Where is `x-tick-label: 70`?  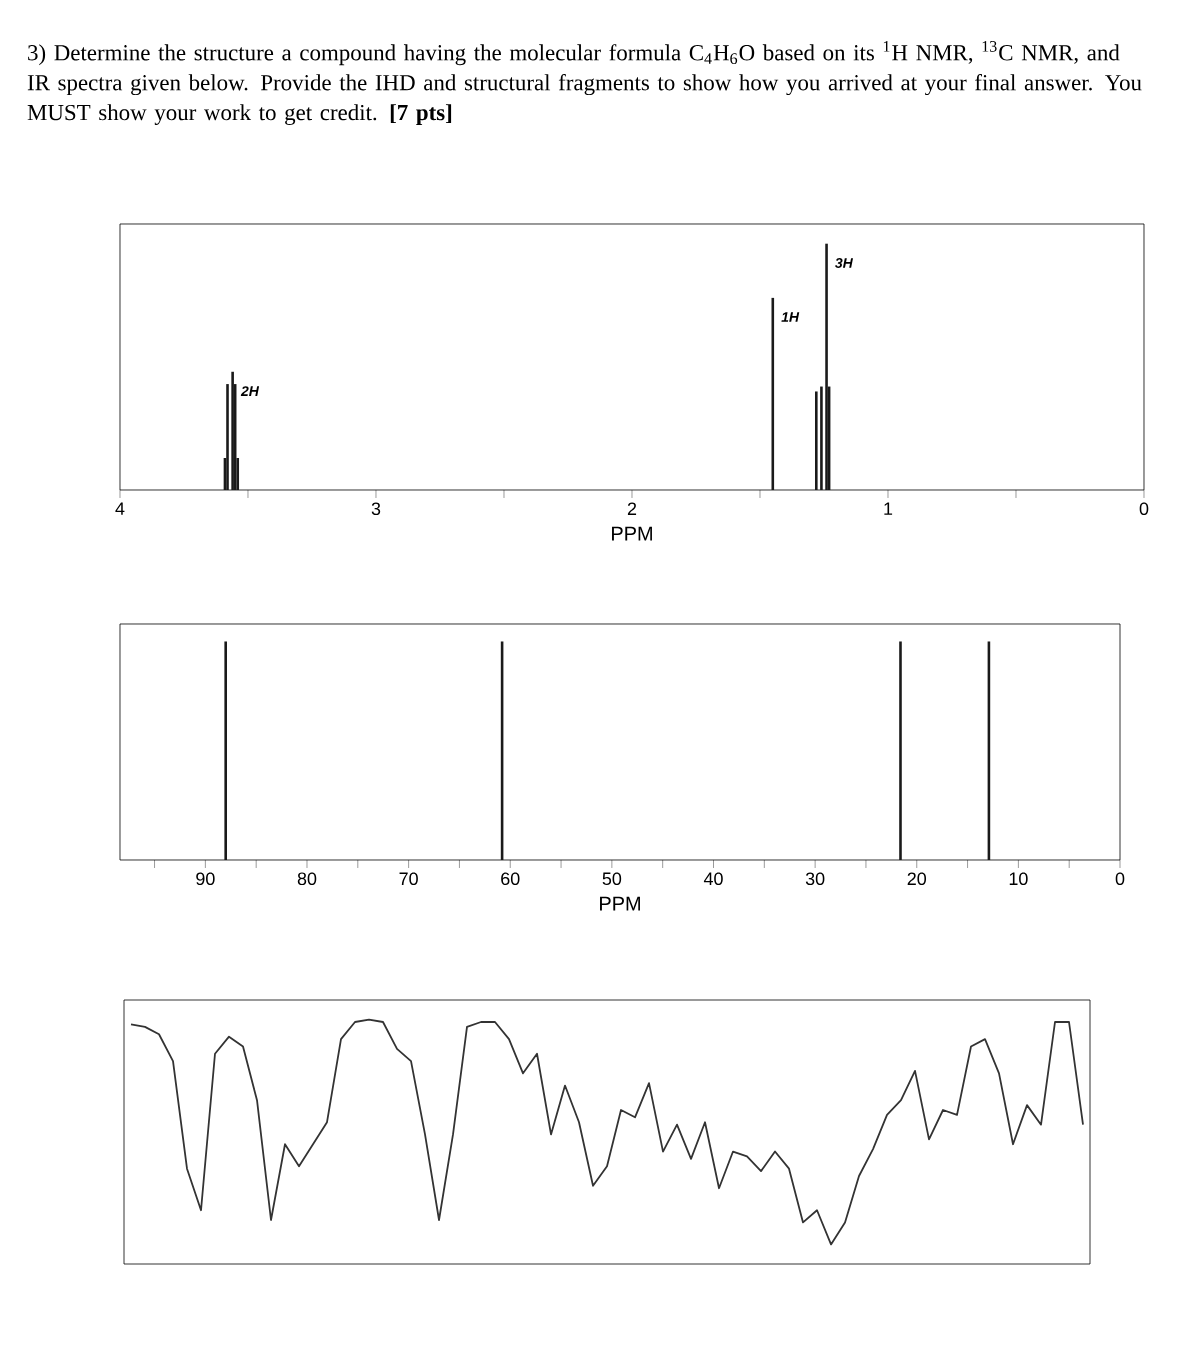
x-tick-label: 70 is located at coordinates (408, 879).